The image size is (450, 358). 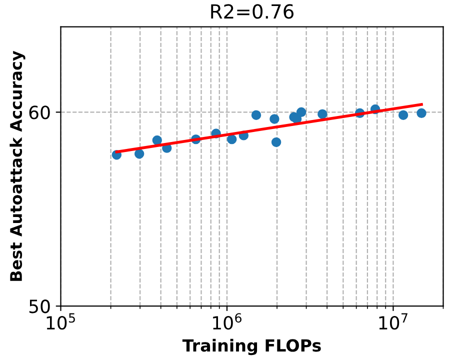 What do you see at coordinates (251, 347) in the screenshot?
I see `x-axis-title: Training FLOPs` at bounding box center [251, 347].